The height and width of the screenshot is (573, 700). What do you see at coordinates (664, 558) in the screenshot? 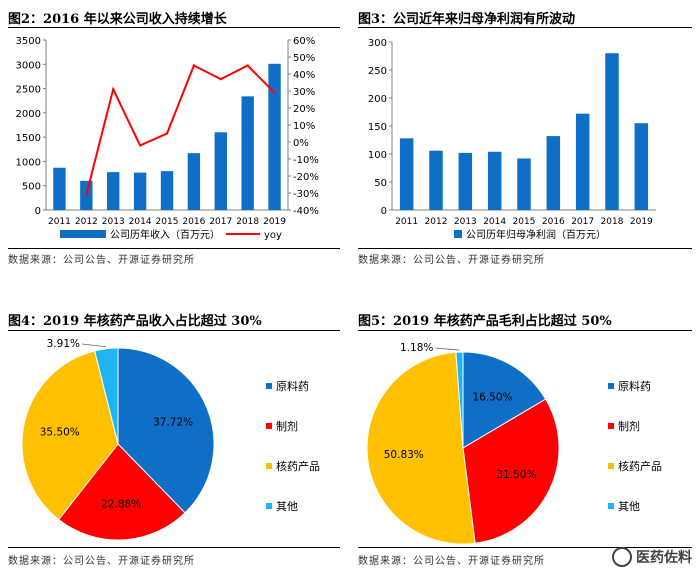
I see `watermark-text: 医药佐料` at bounding box center [664, 558].